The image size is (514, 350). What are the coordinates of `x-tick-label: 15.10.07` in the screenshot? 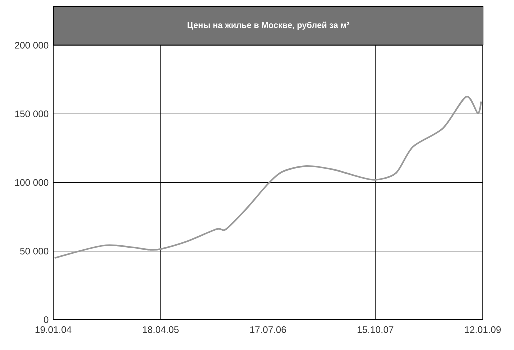 It's located at (376, 330).